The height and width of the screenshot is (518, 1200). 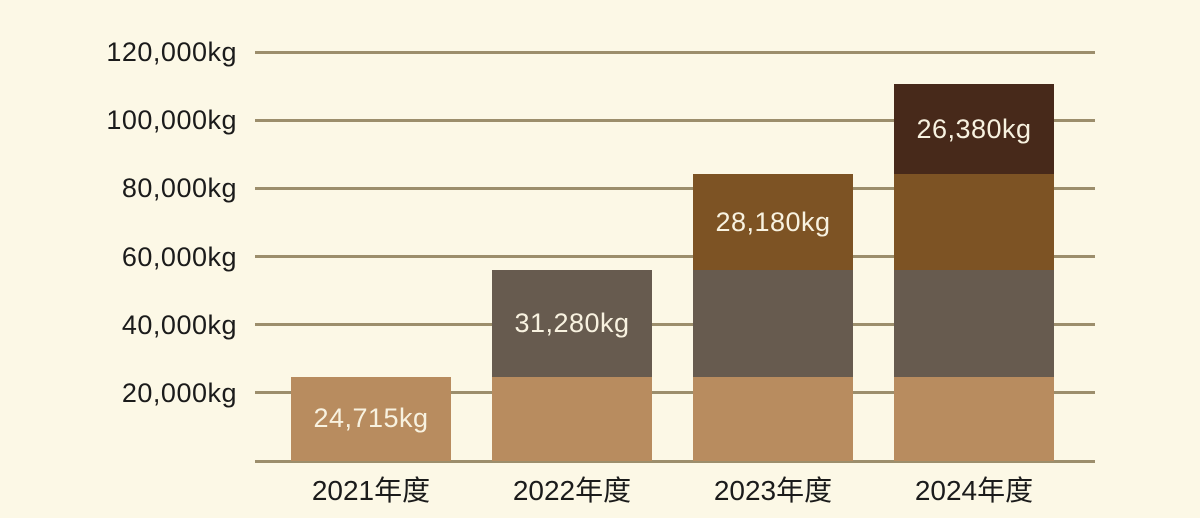 I want to click on bar-value-label: 28,180kg, so click(x=773, y=221).